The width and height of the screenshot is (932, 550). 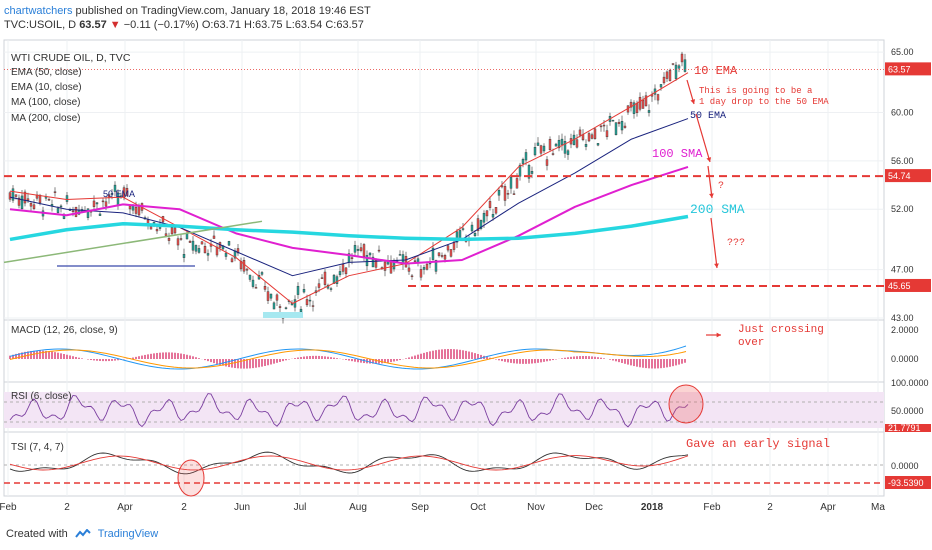 I want to click on legend-ma200: MA (200, close), so click(x=46, y=118).